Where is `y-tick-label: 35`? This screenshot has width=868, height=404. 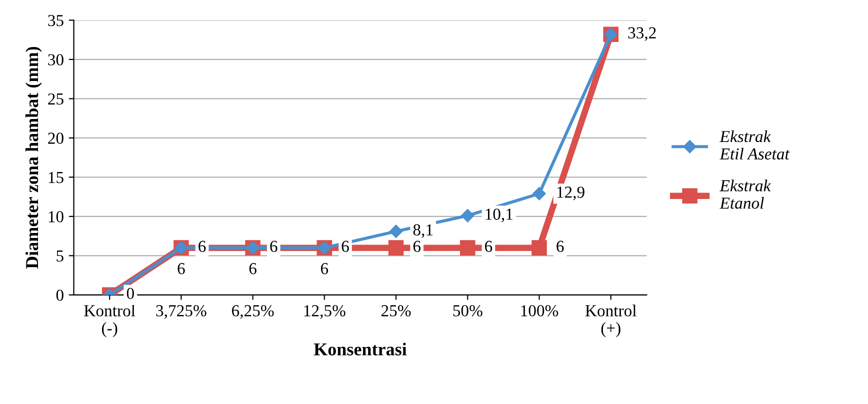
y-tick-label: 35 is located at coordinates (56, 20).